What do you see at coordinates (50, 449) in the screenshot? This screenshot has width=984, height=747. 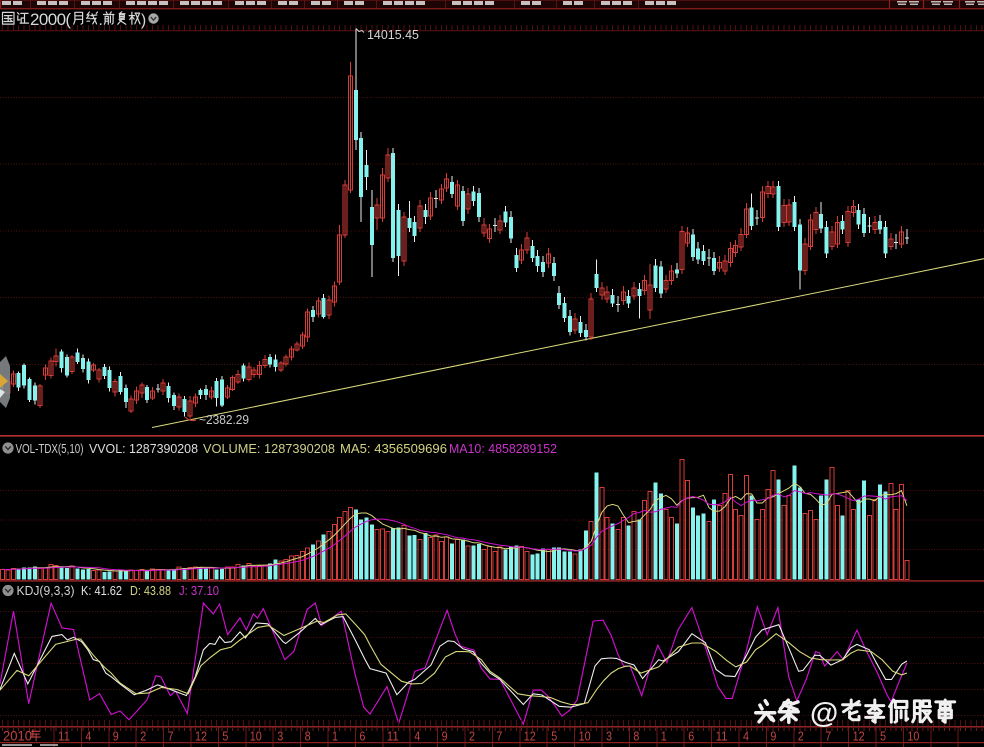 I see `svg-text: VOL-TDX(5,10)` at bounding box center [50, 449].